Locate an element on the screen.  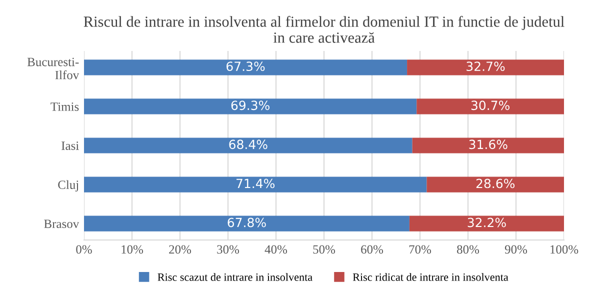
x-tick-label: 100% is located at coordinates (564, 249).